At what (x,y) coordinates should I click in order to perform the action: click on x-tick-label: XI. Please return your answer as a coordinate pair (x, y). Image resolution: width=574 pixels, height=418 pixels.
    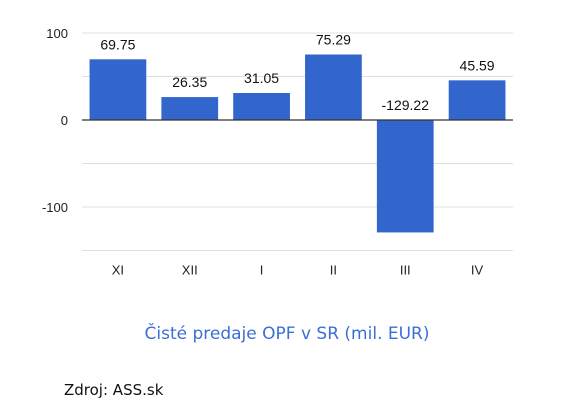
    Looking at the image, I should click on (118, 270).